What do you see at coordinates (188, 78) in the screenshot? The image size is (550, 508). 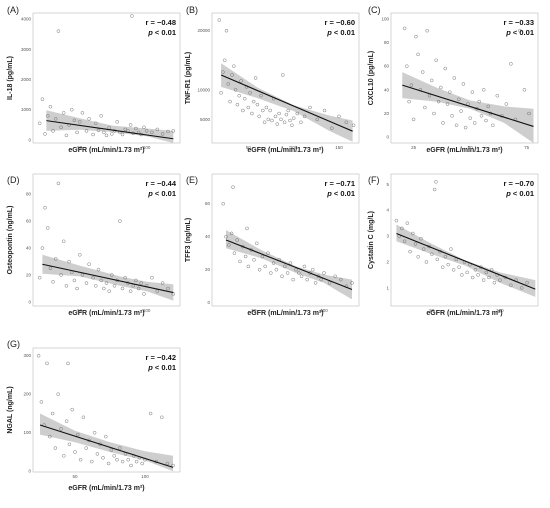 I see `y-axis-title: TNF-R1 (pg/mL)` at bounding box center [188, 78].